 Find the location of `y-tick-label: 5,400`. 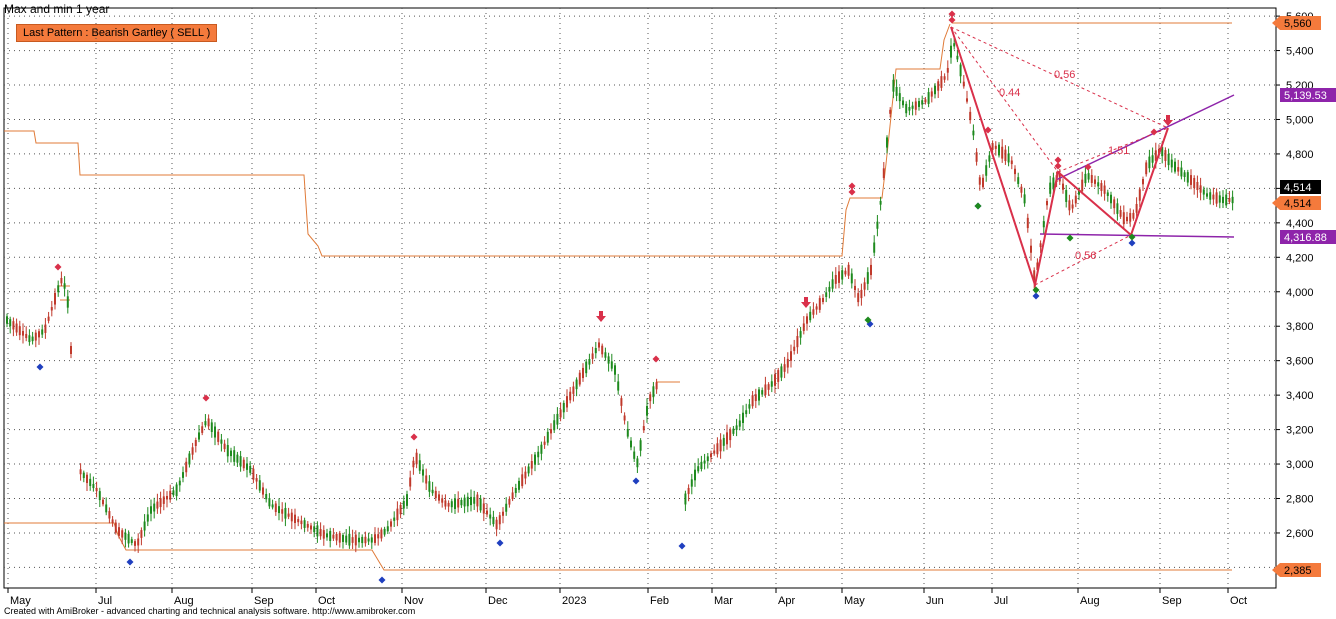

y-tick-label: 5,400 is located at coordinates (1300, 52).